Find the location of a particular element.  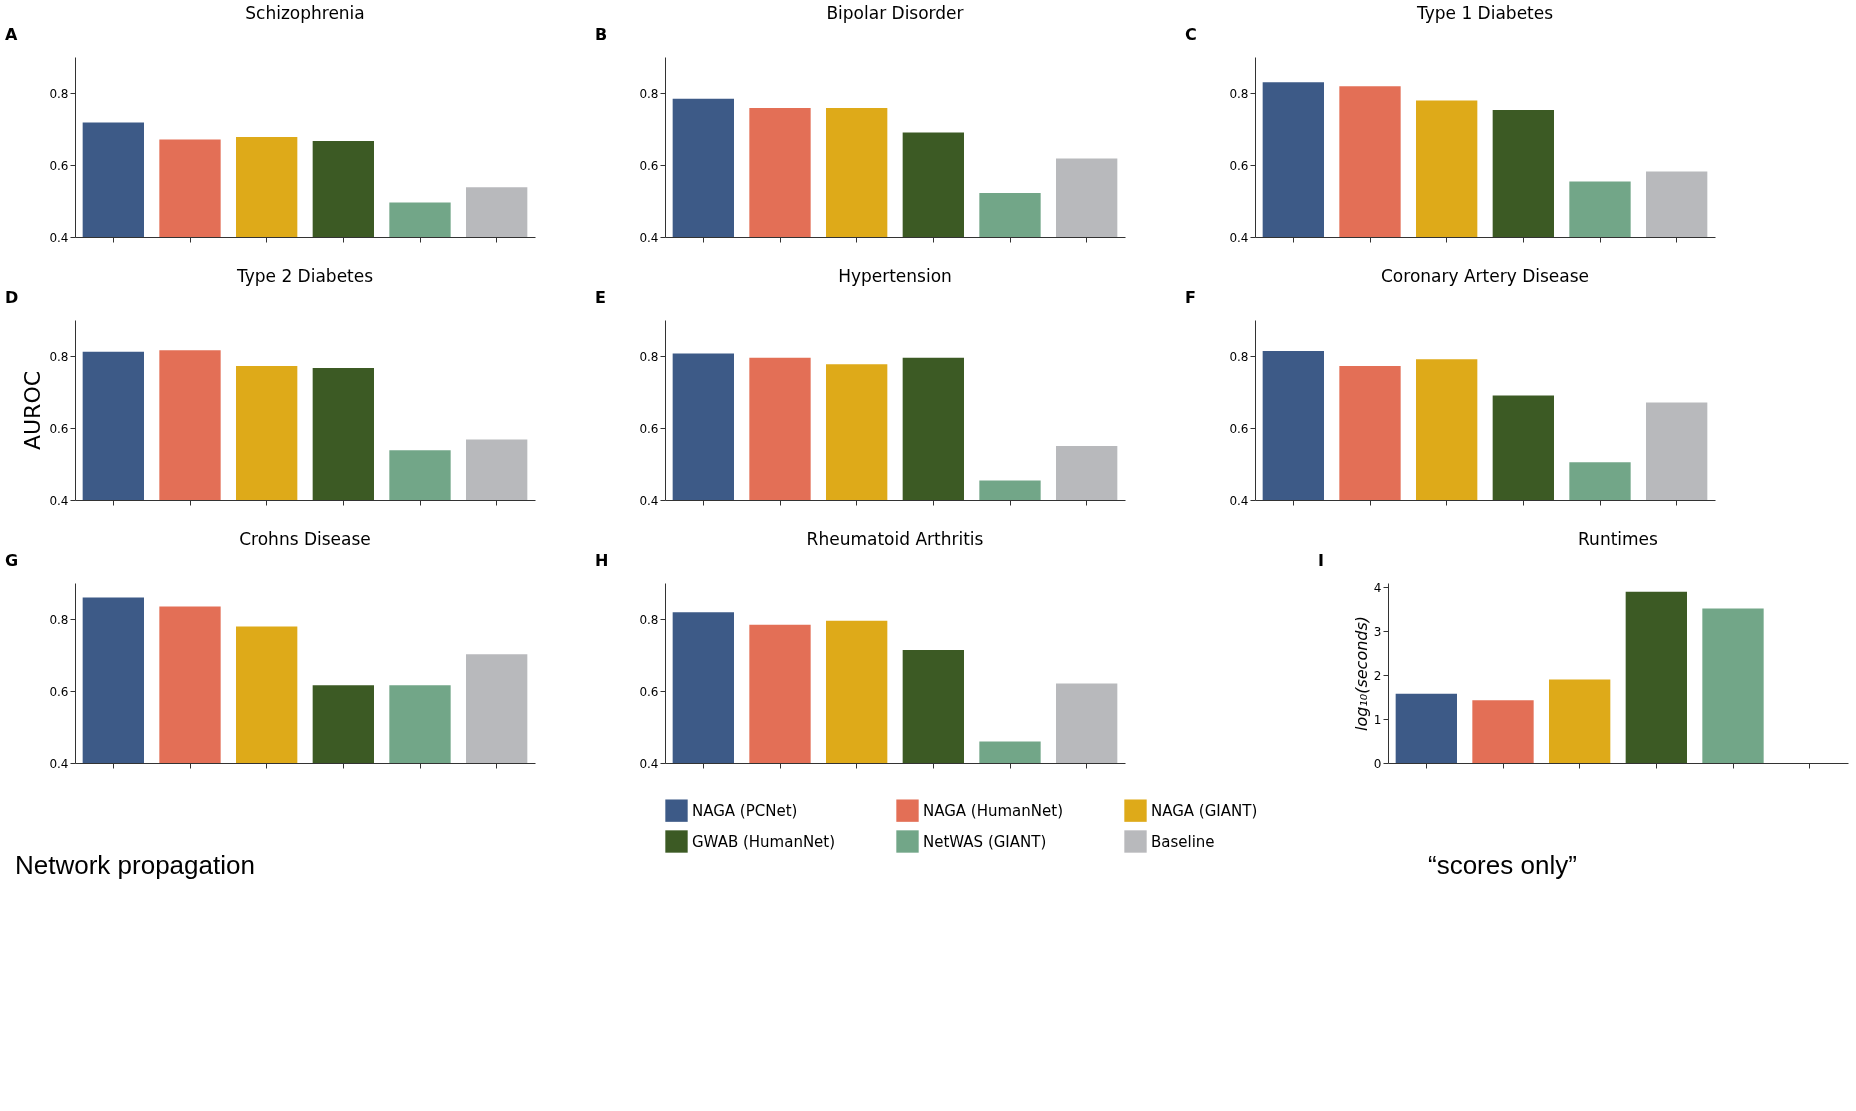

y-tick-label: 2 is located at coordinates (1377, 675).